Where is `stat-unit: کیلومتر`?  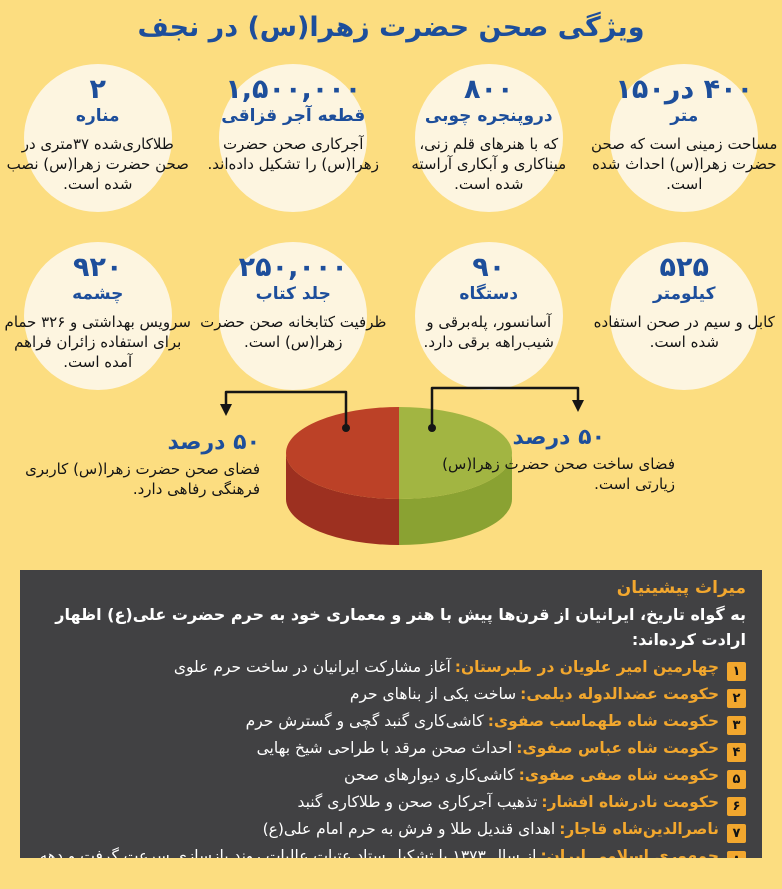 stat-unit: کیلومتر is located at coordinates (684, 294).